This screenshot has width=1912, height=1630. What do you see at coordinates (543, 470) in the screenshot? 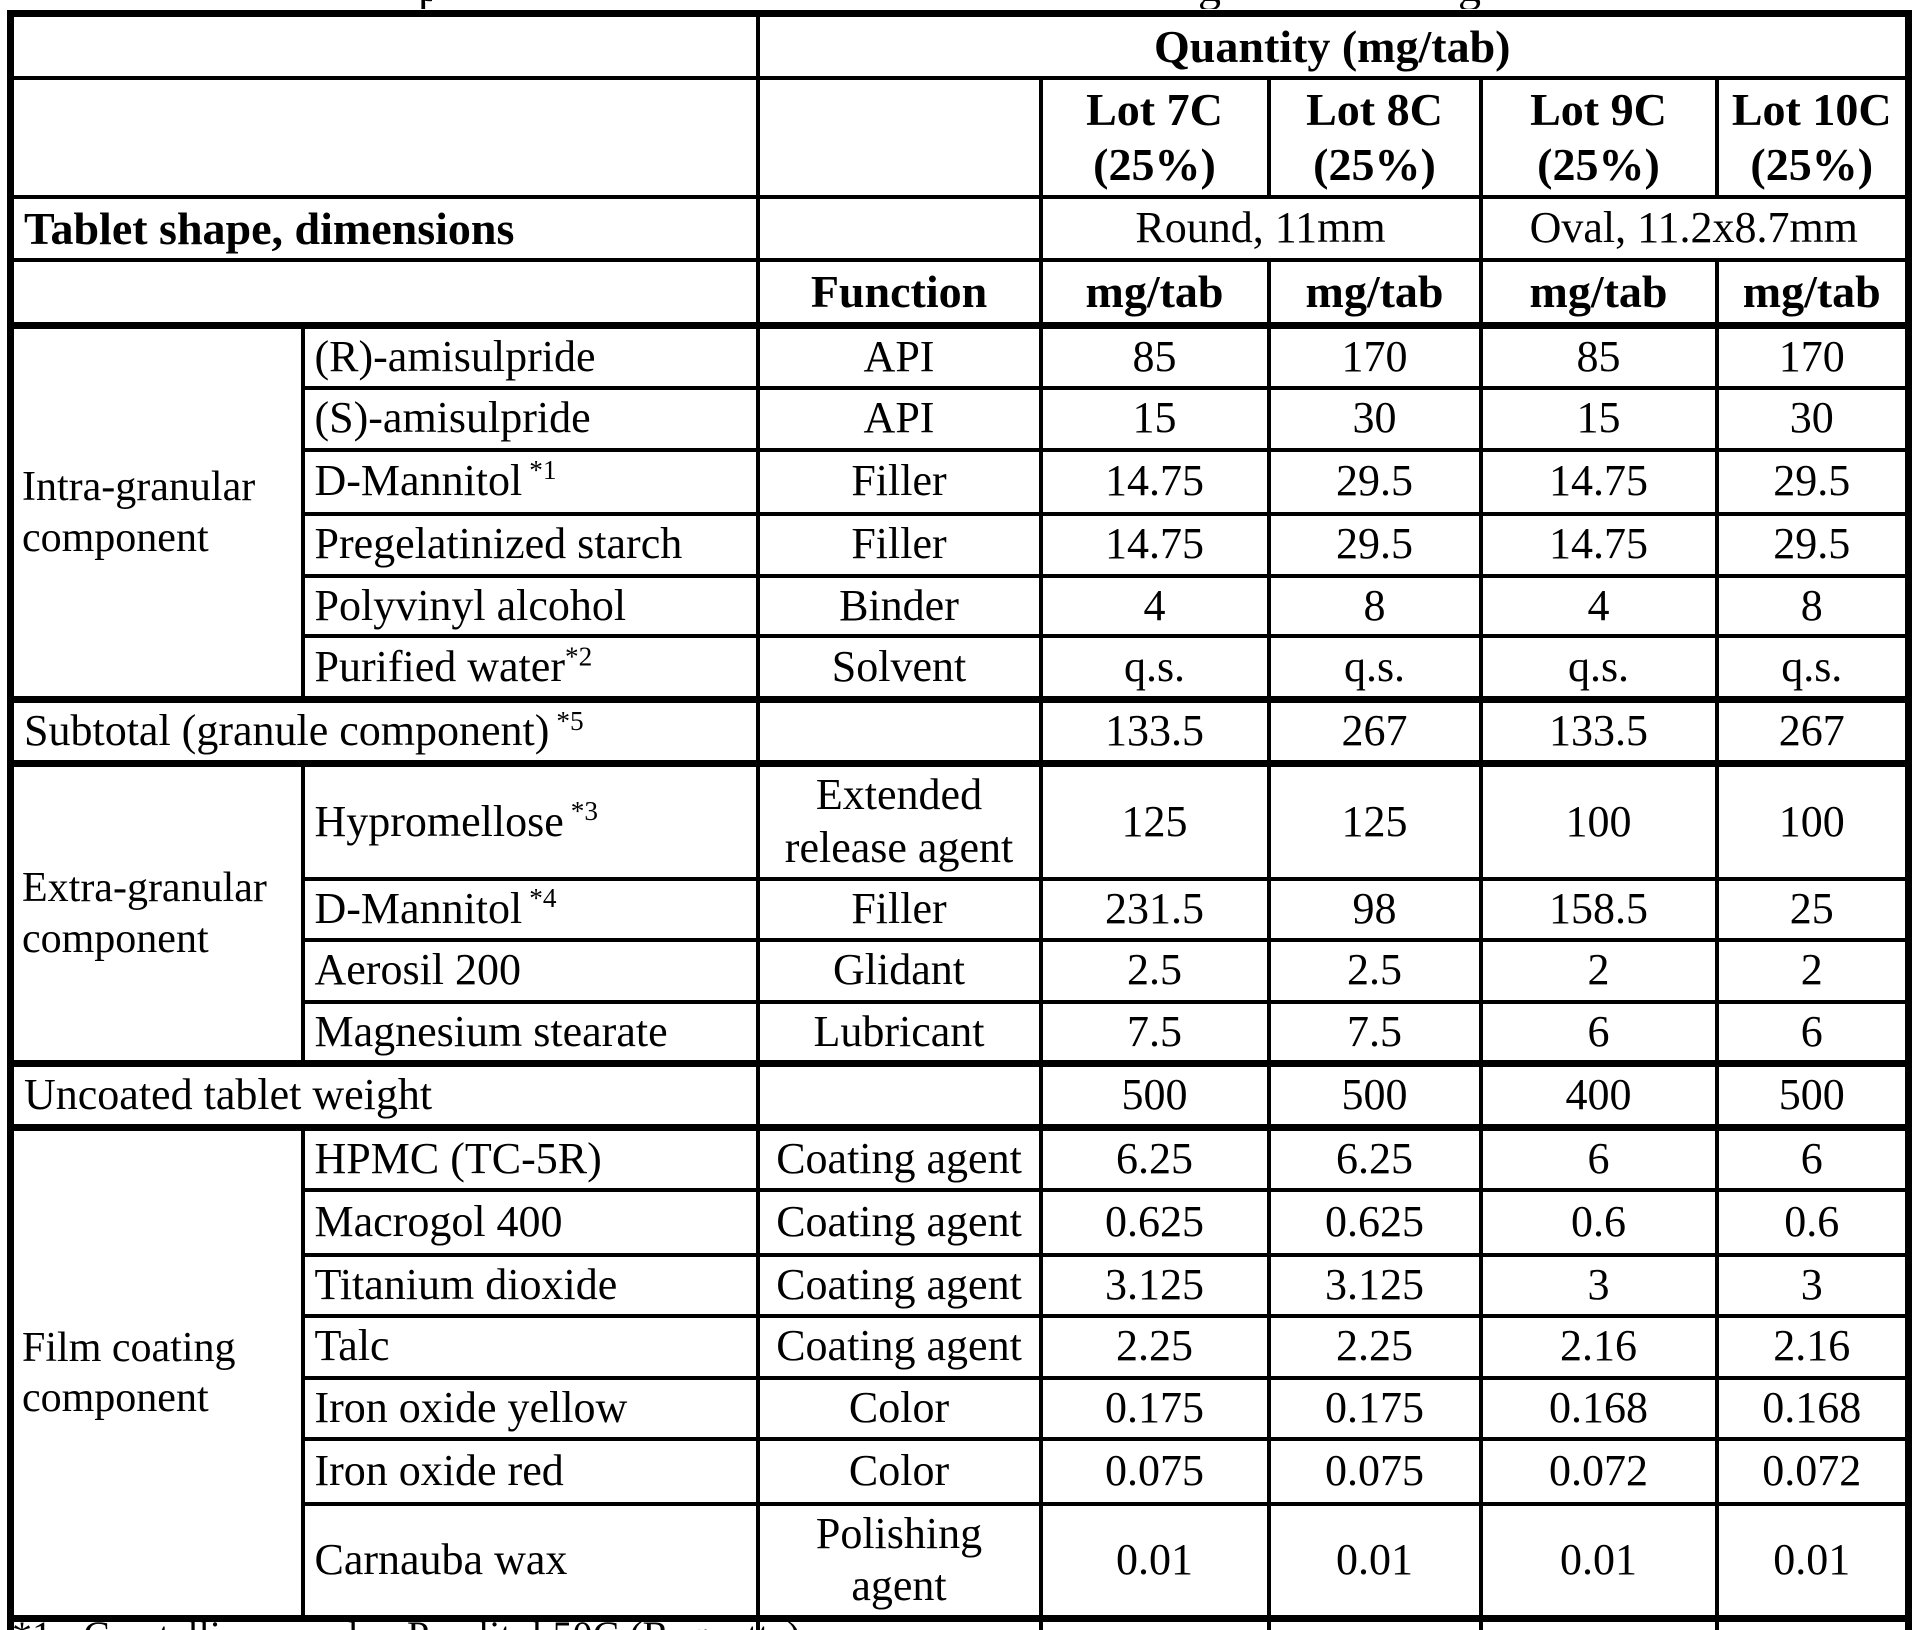
I see `footnote-marker: *1` at bounding box center [543, 470].